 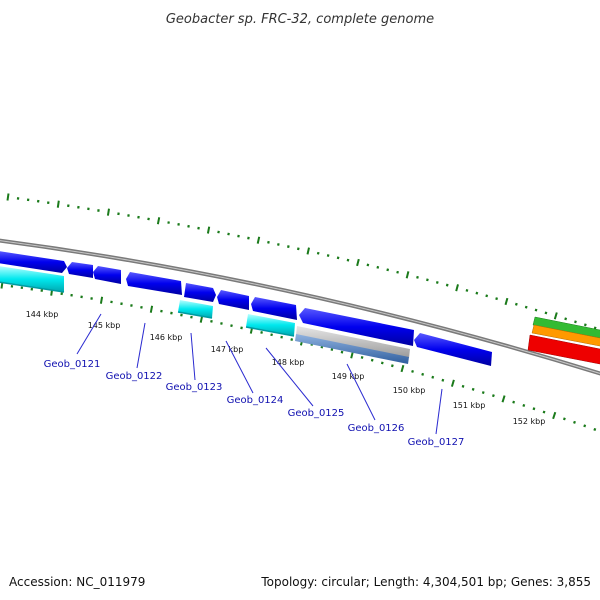 What do you see at coordinates (566, 327) in the screenshot?
I see `green-feature` at bounding box center [566, 327].